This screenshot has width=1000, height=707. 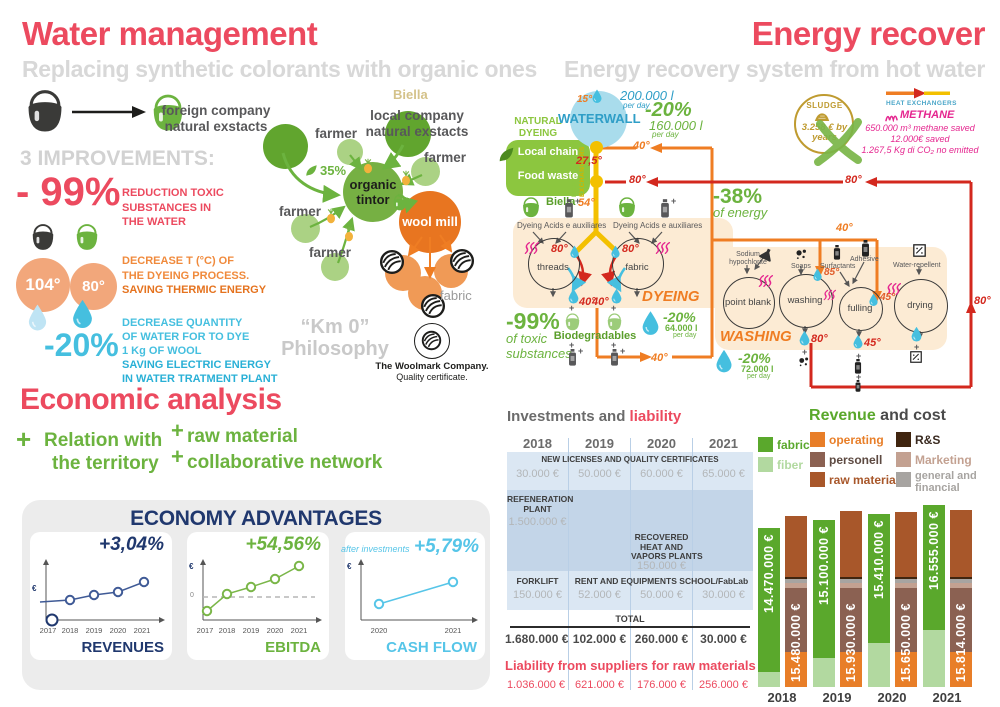 I want to click on legend-marketing: Marketing, so click(x=943, y=460).